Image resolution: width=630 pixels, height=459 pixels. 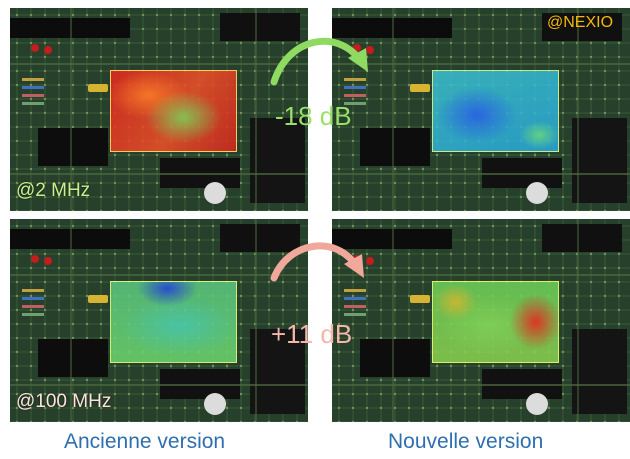 I want to click on watermark-label: @NEXIO, so click(x=580, y=22).